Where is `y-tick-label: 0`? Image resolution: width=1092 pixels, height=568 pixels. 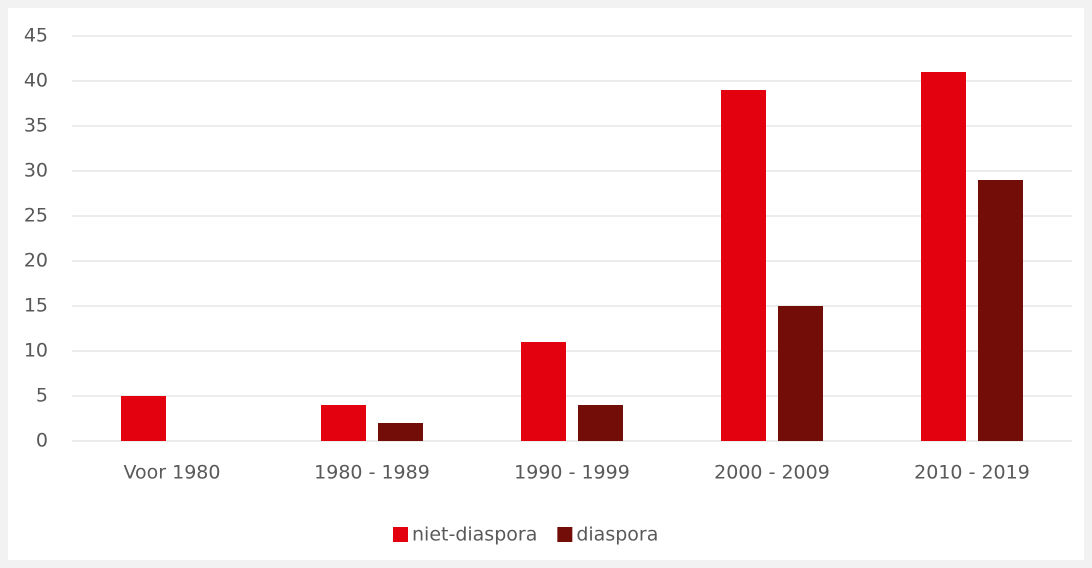 y-tick-label: 0 is located at coordinates (42, 441).